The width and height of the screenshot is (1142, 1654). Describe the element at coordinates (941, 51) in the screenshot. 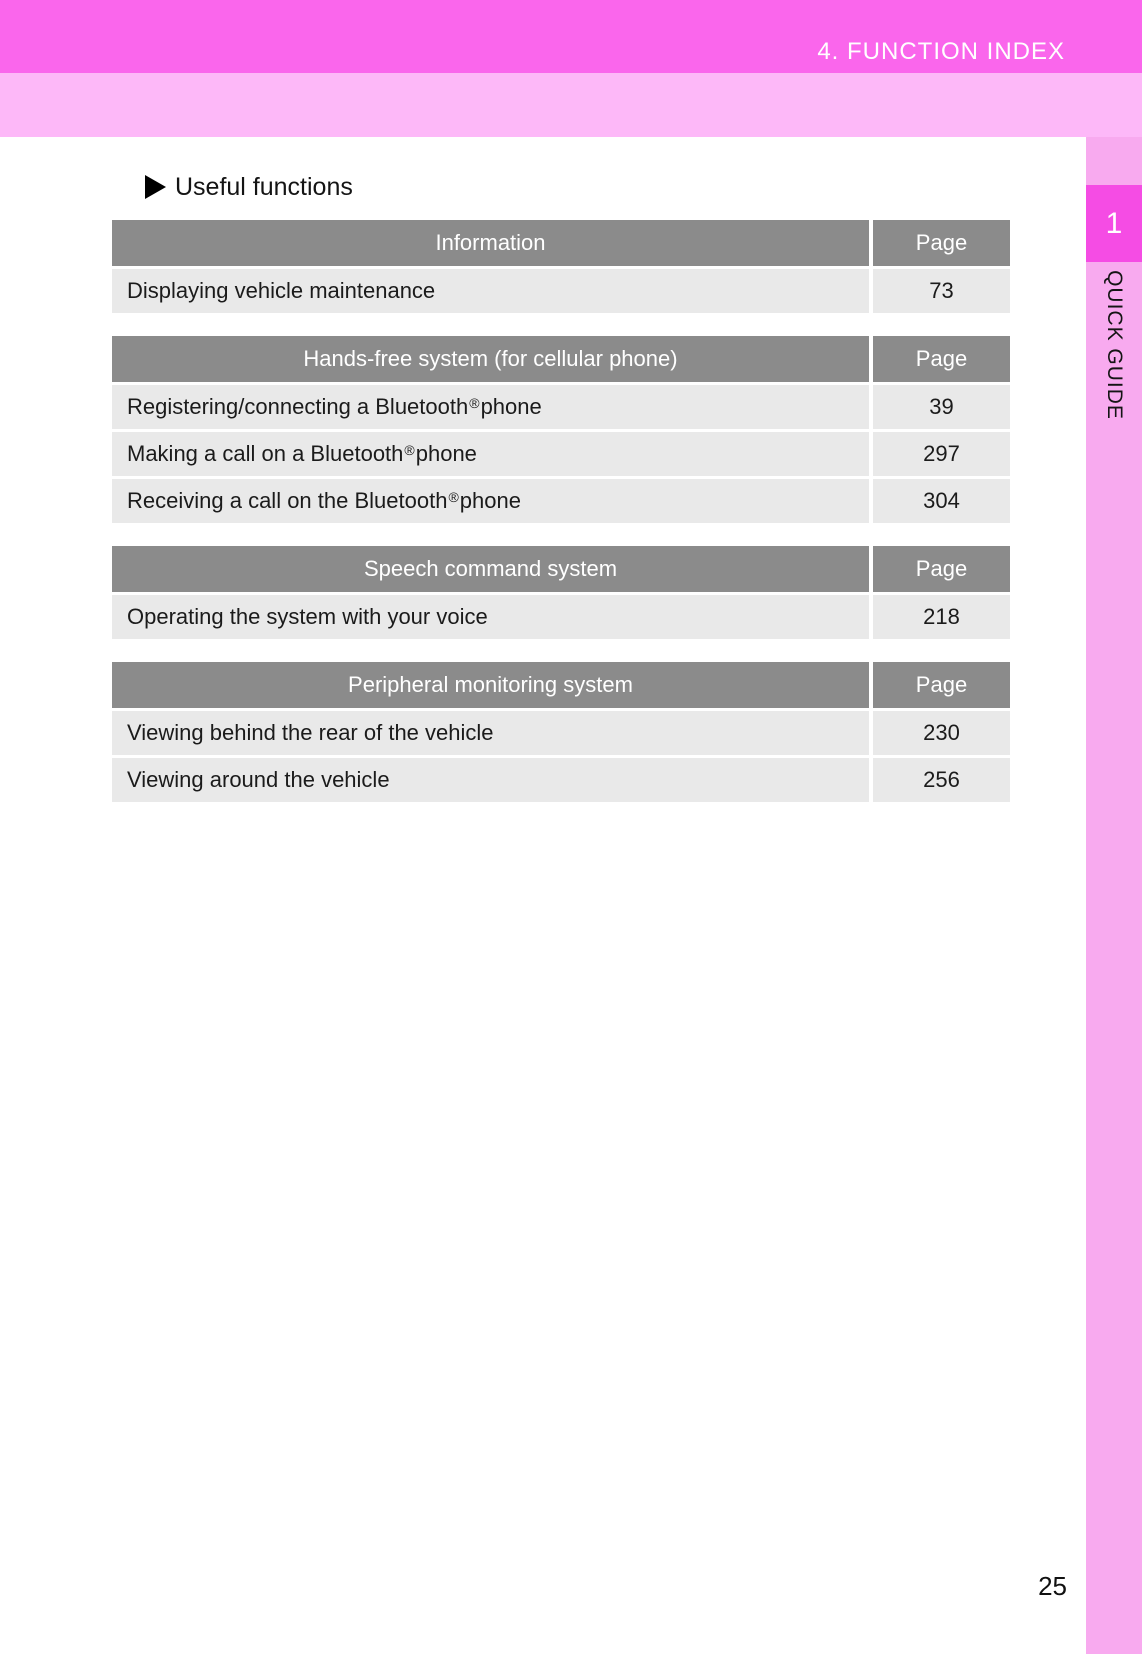

I see `page-header-title: 4. FUNCTION INDEX` at that location.